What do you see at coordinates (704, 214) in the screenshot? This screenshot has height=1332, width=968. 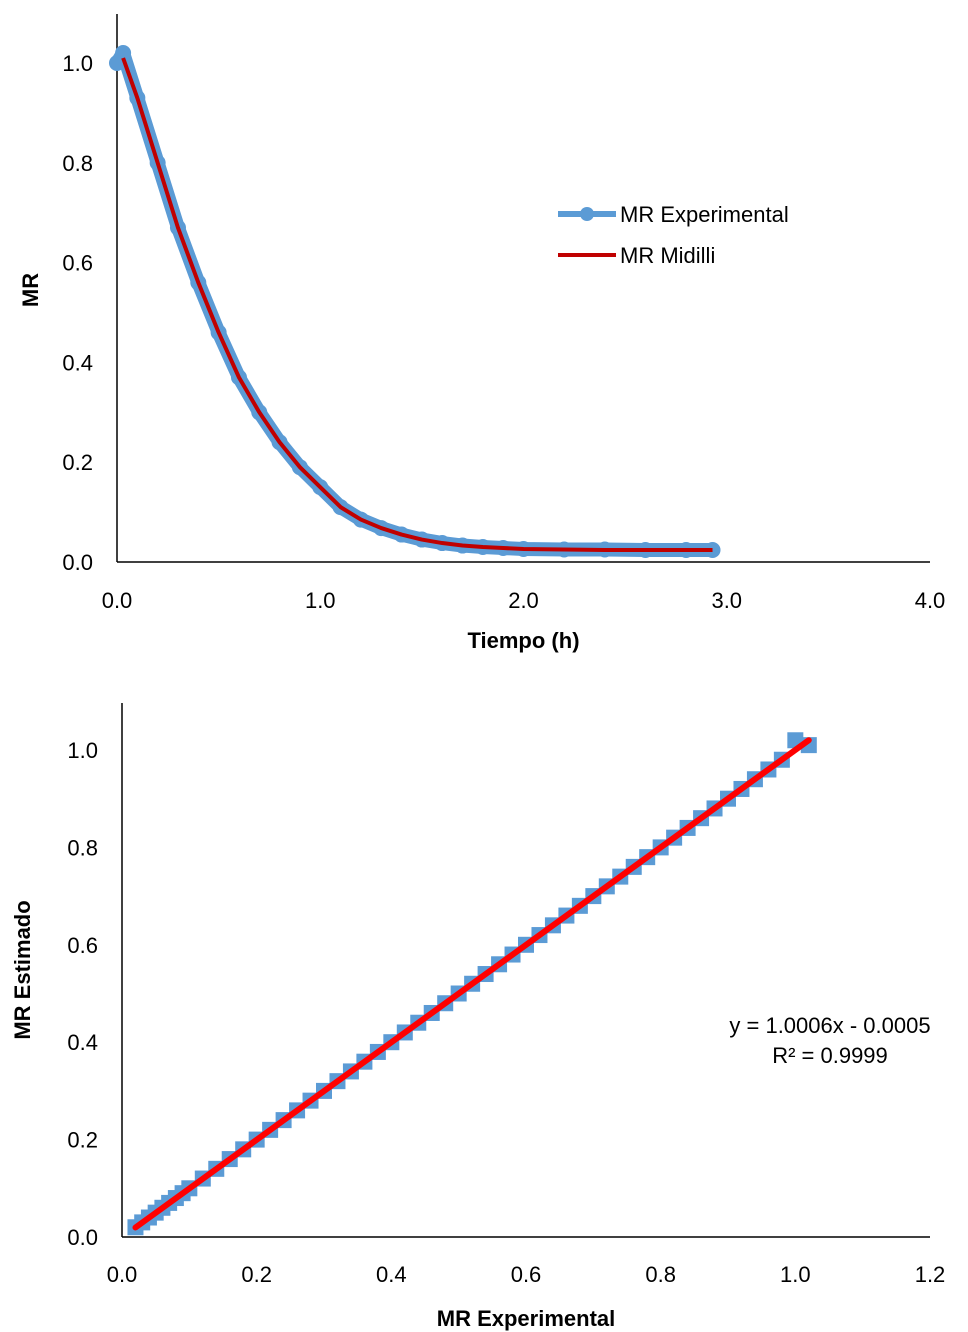 I see `legend-label-mr-experimental: MR Experimental` at bounding box center [704, 214].